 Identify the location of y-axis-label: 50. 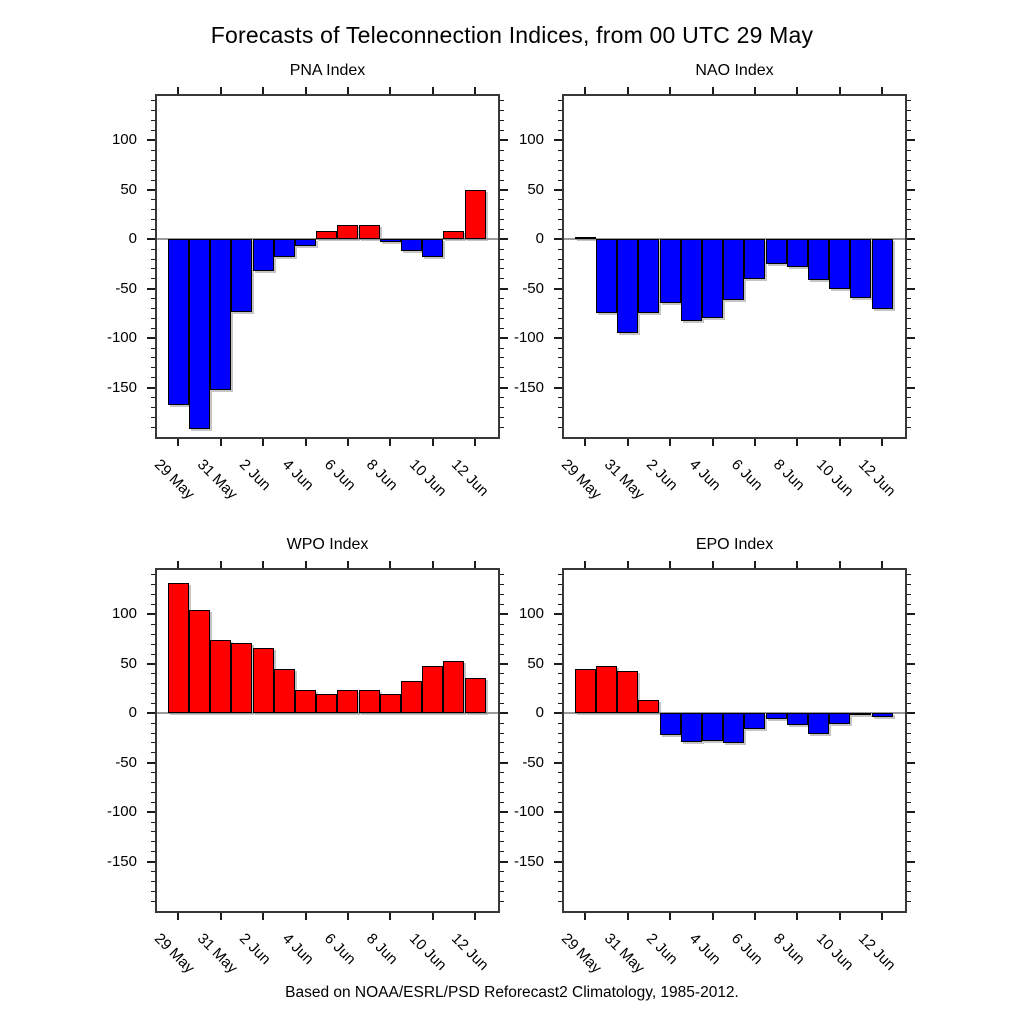
(535, 189).